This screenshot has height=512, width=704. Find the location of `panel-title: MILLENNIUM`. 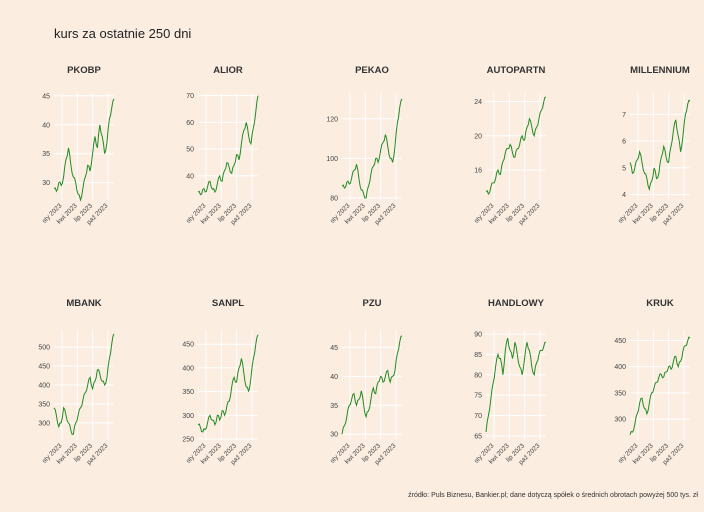

panel-title: MILLENNIUM is located at coordinates (660, 70).